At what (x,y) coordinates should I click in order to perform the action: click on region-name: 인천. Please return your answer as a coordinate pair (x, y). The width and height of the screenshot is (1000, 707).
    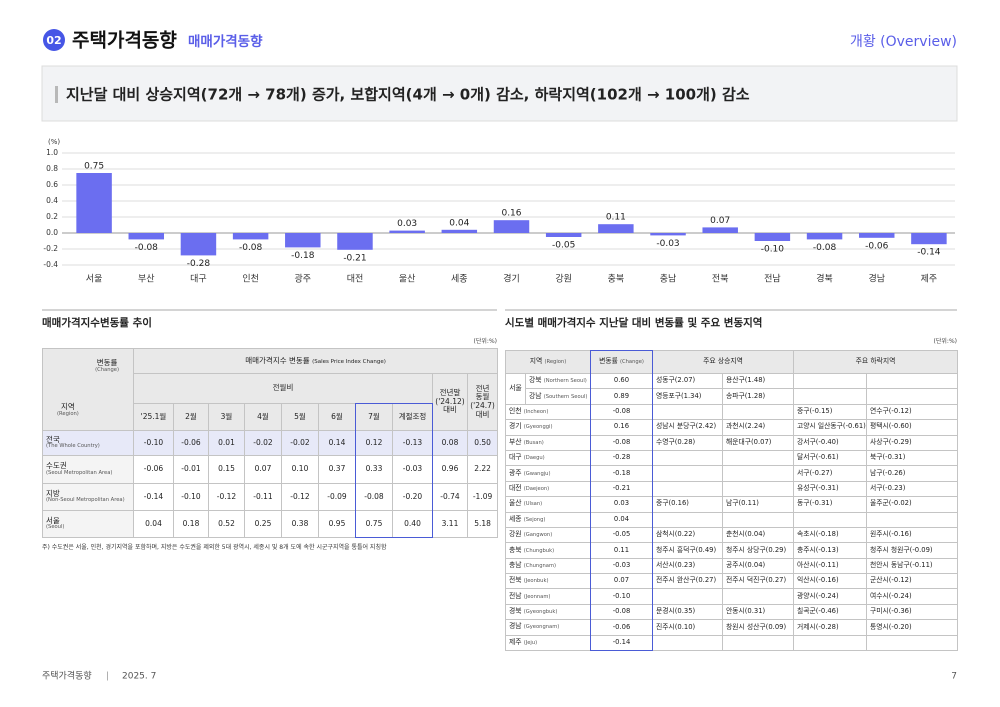
    Looking at the image, I should click on (515, 410).